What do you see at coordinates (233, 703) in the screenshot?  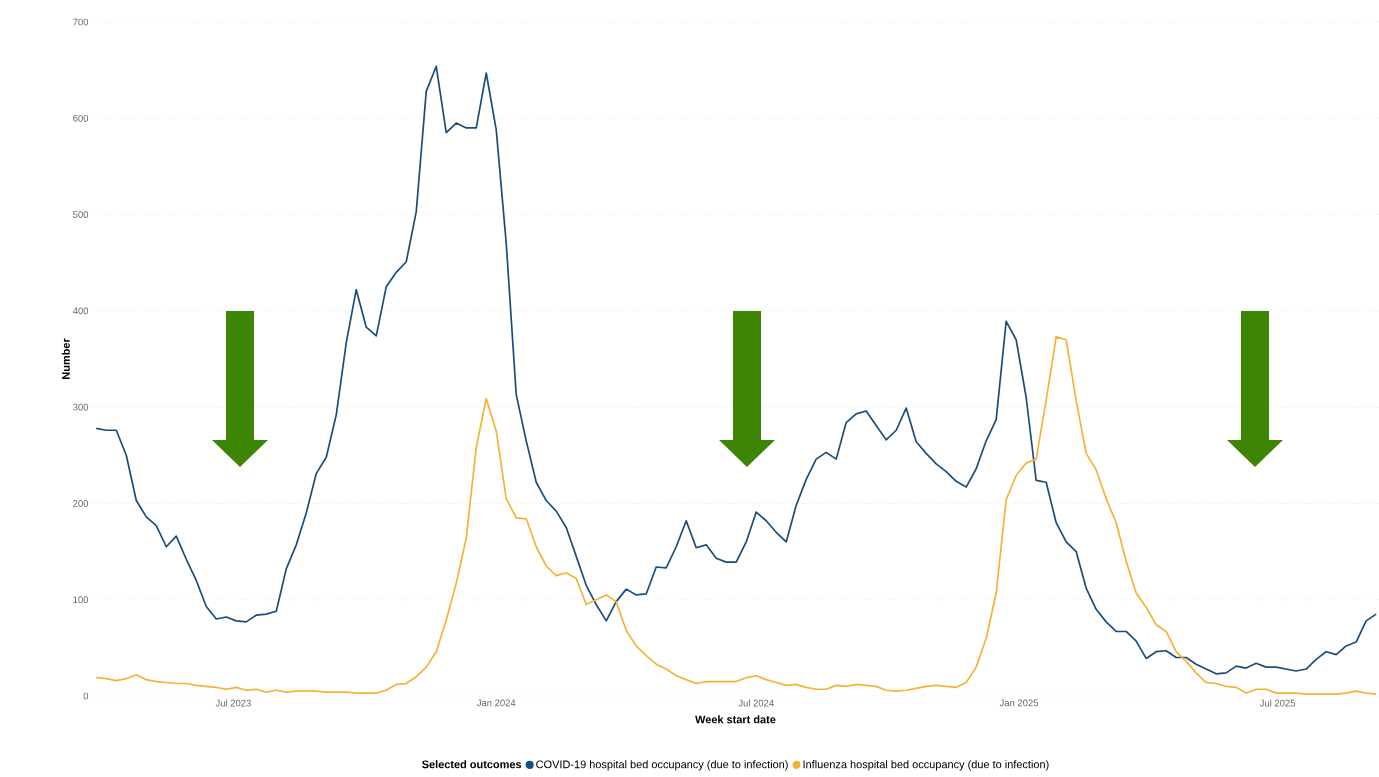 I see `x-tick-label: Jul 2023` at bounding box center [233, 703].